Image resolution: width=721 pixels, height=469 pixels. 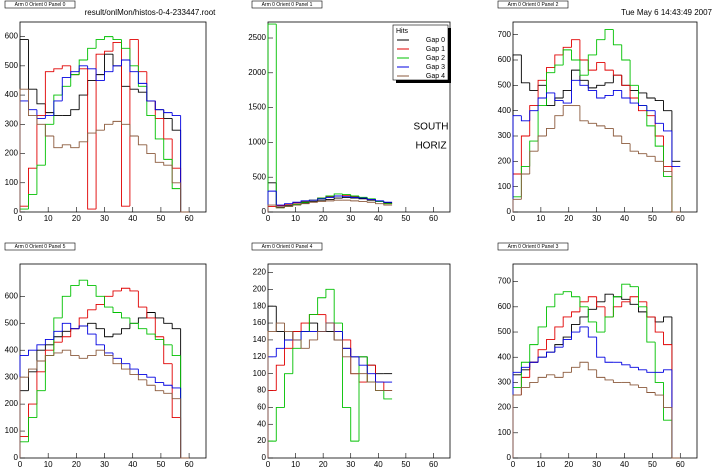 What do you see at coordinates (260, 373) in the screenshot?
I see `y-tick-label: 100` at bounding box center [260, 373].